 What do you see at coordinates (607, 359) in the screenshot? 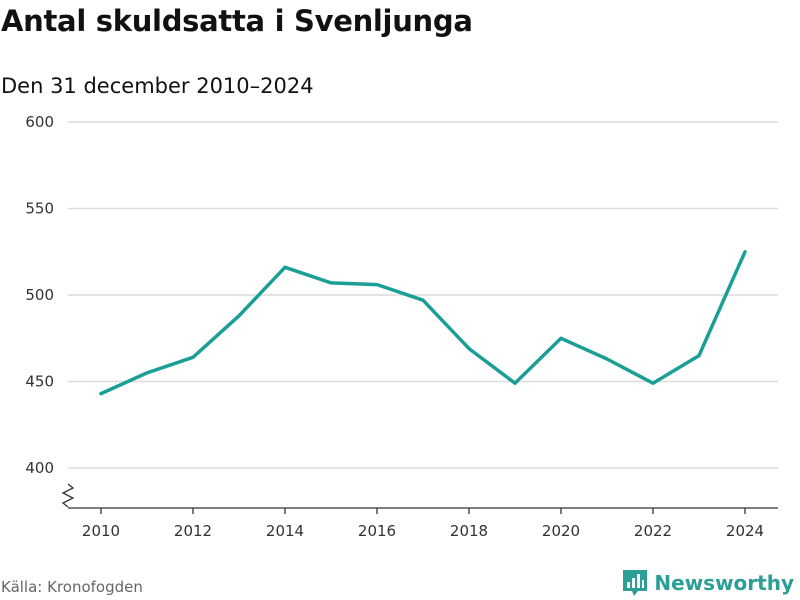
I see `data-point-2021` at bounding box center [607, 359].